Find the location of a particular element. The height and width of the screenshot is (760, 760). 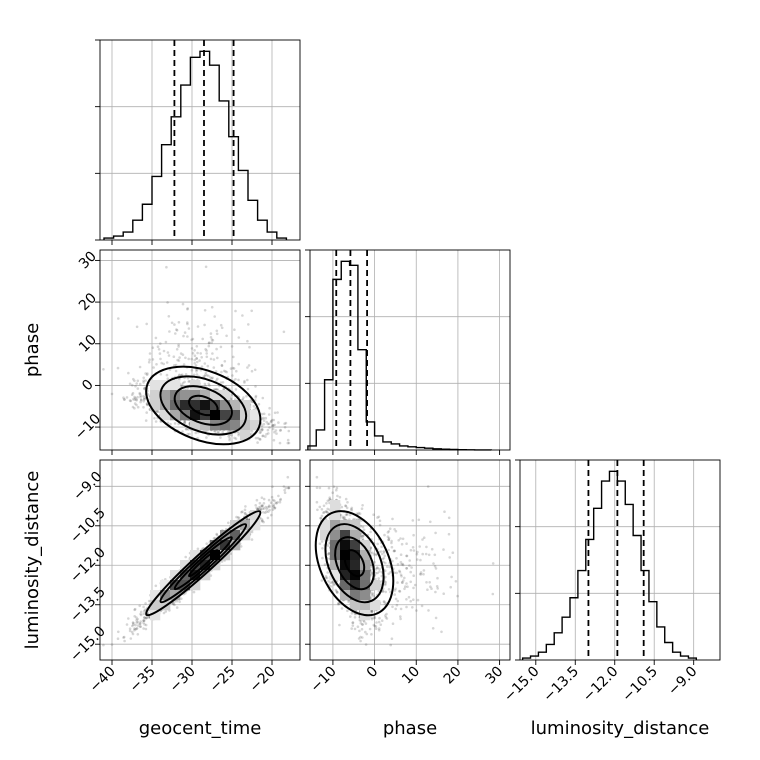

x-tick-label: 10 is located at coordinates (411, 676).